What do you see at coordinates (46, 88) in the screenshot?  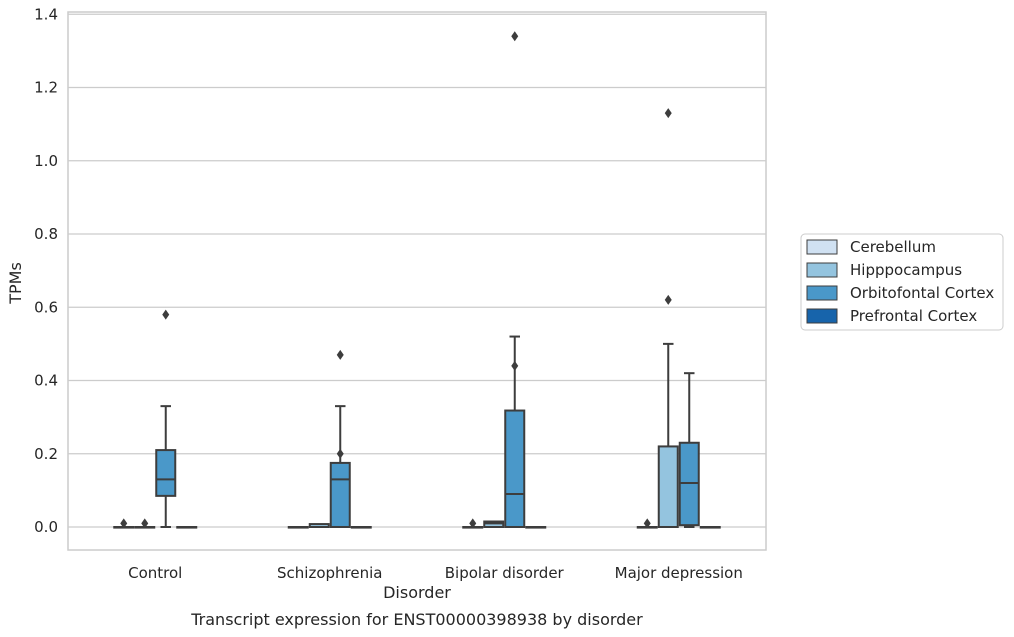 I see `y-tick-label: 1.2` at bounding box center [46, 88].